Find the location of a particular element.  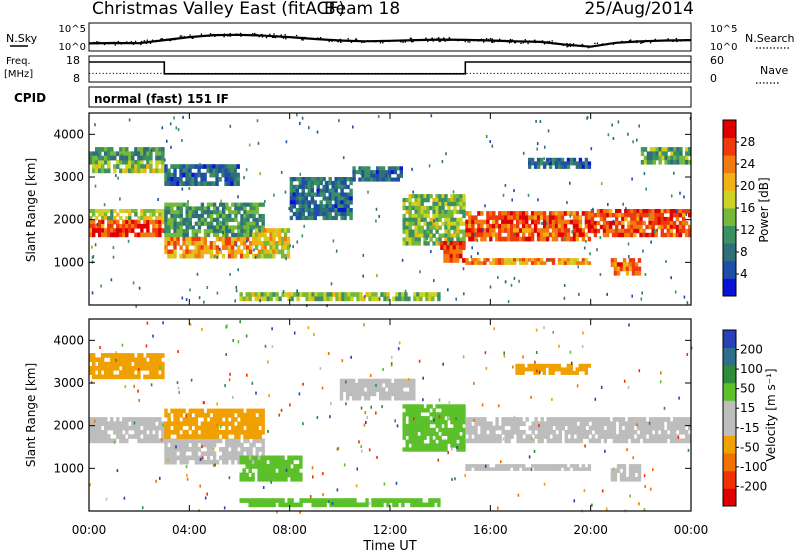

colorbar-segment is located at coordinates (729, 129).